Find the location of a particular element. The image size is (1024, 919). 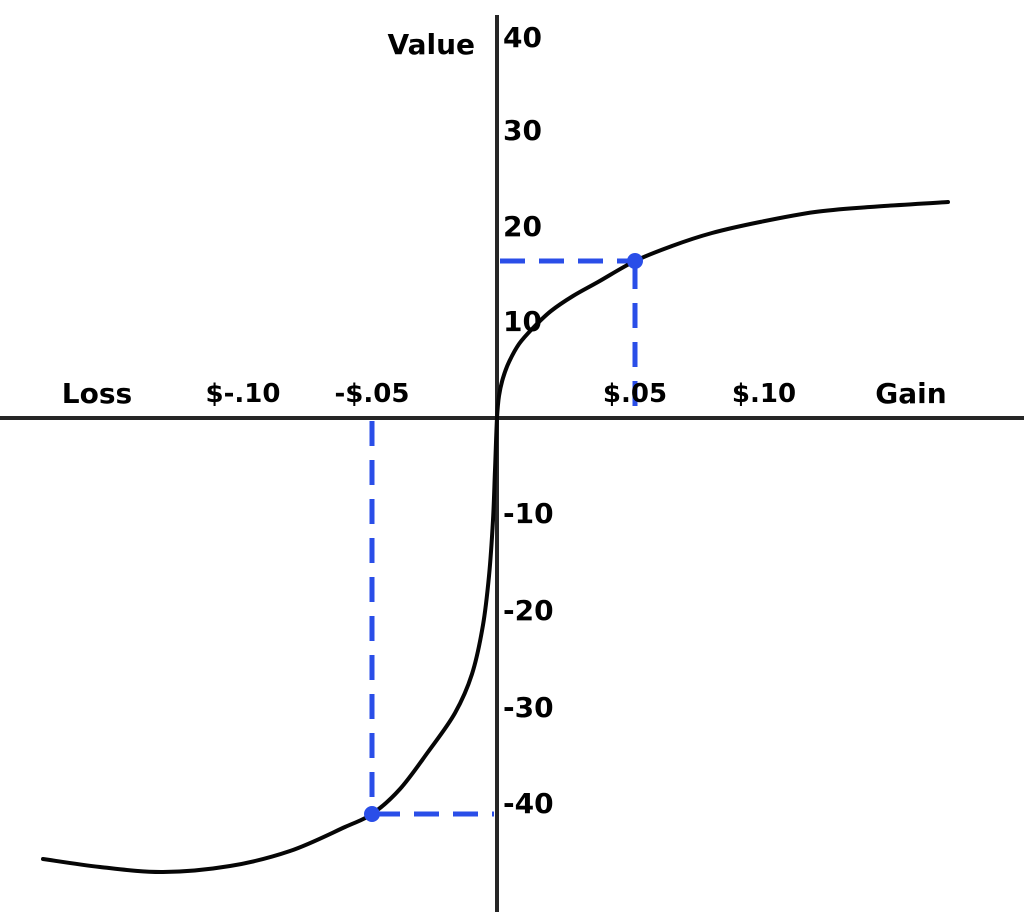

x-axis-label-05: -$.05 is located at coordinates (372, 394).